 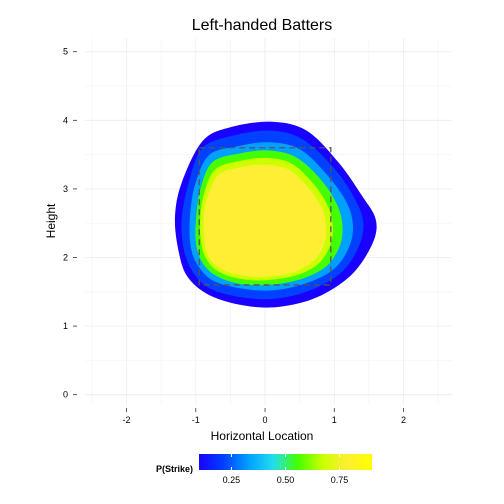 I want to click on legend-tick-label: 0.50, so click(x=286, y=480).